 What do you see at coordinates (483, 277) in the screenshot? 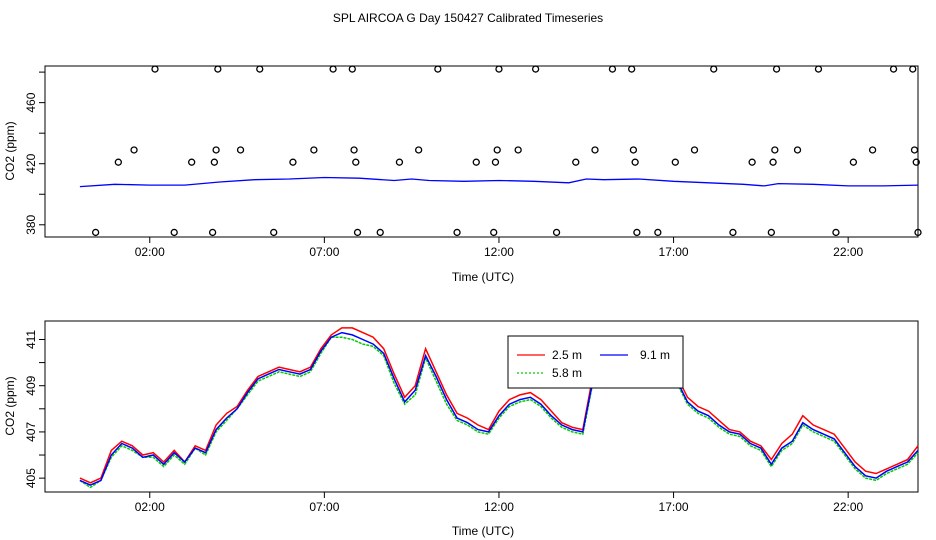
I see `top-x-axis-label: Time (UTC)` at bounding box center [483, 277].